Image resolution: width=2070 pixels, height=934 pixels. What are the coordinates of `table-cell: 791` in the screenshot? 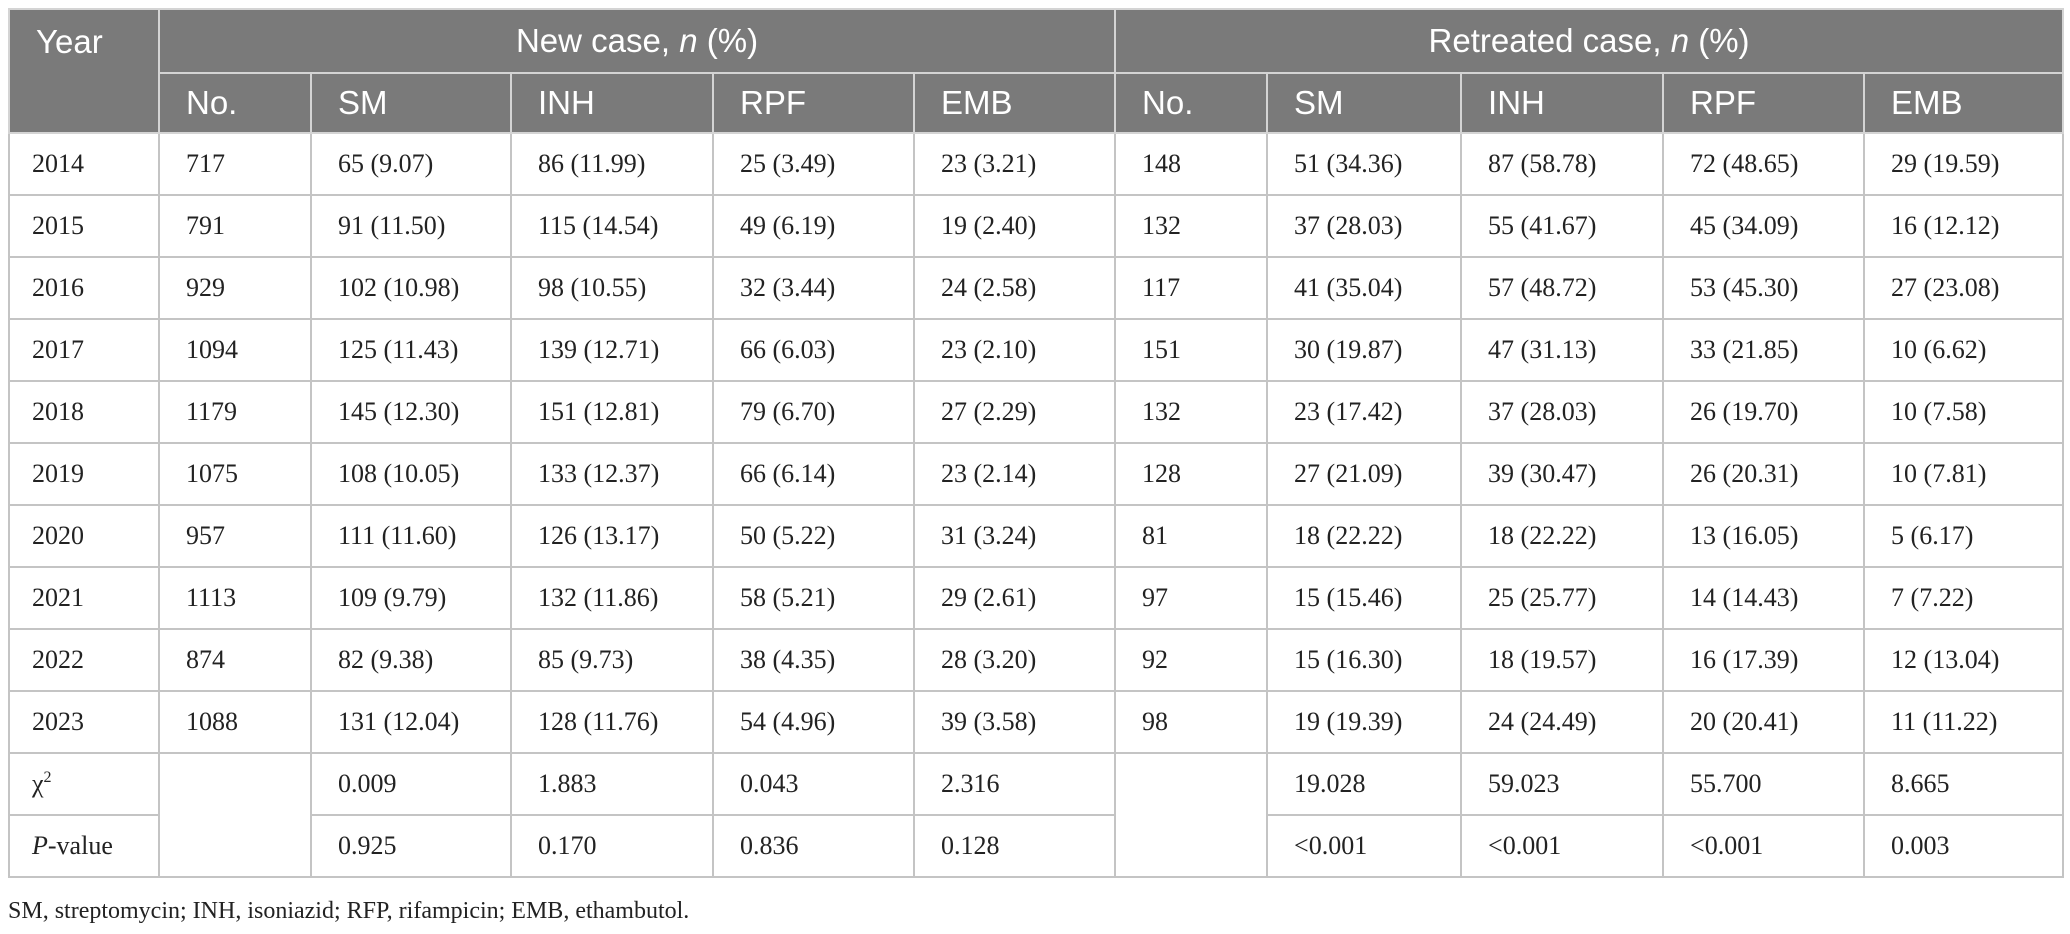 It's located at (235, 226).